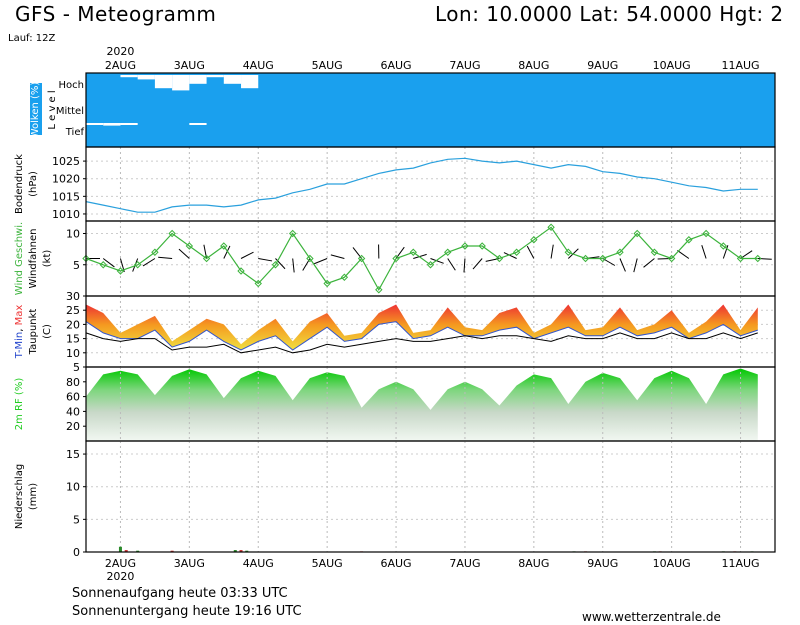  Describe the element at coordinates (19, 404) in the screenshot. I see `humidity-ylabel-0: 2m RF (%)` at that location.